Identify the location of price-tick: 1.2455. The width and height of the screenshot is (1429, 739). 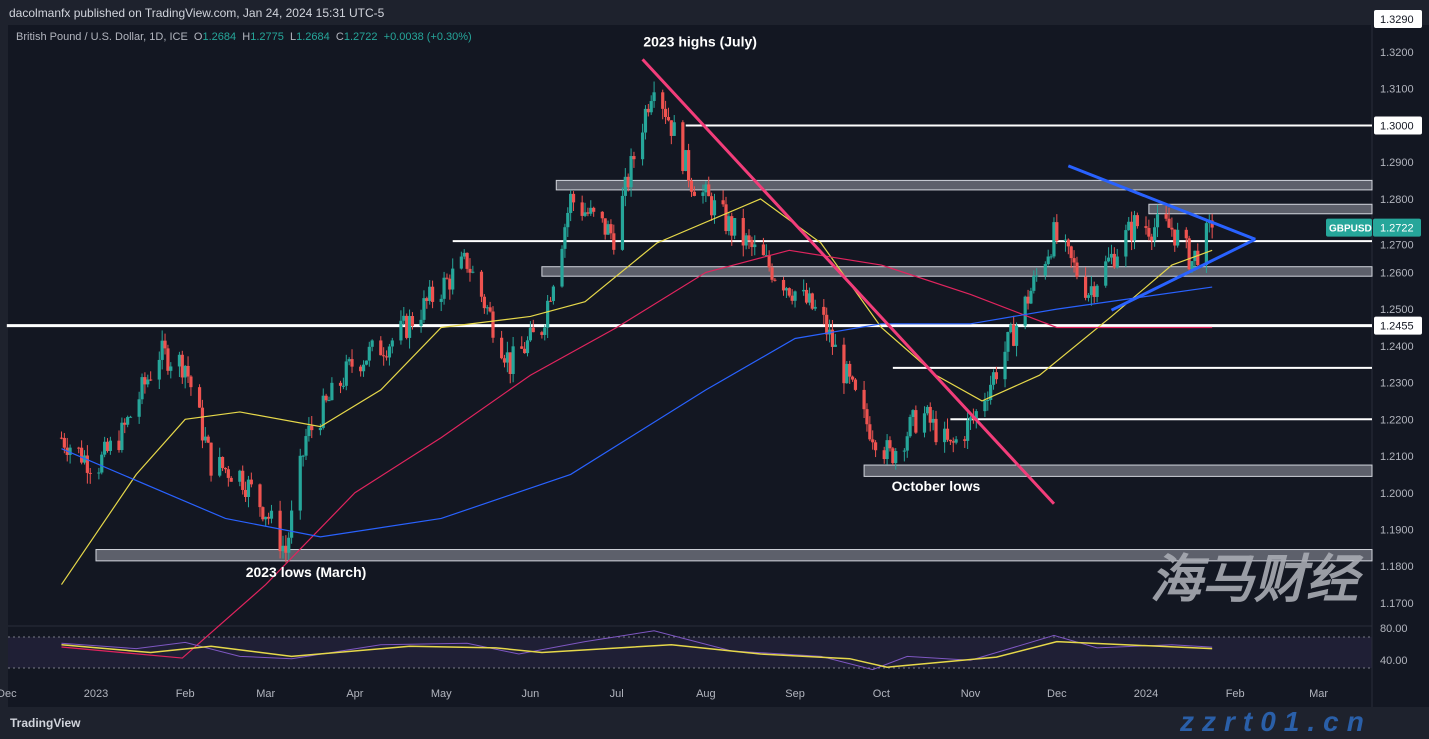
(1397, 327).